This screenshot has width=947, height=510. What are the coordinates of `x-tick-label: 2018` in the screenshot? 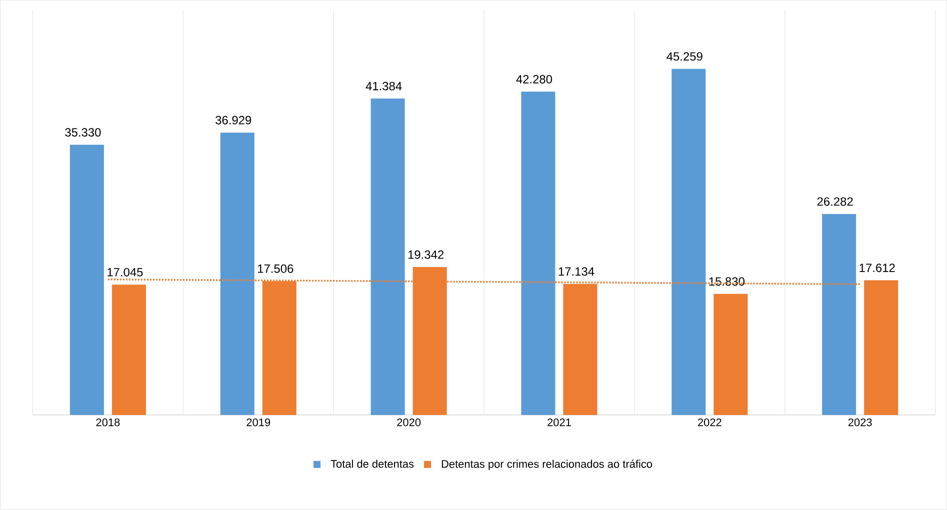 It's located at (108, 422).